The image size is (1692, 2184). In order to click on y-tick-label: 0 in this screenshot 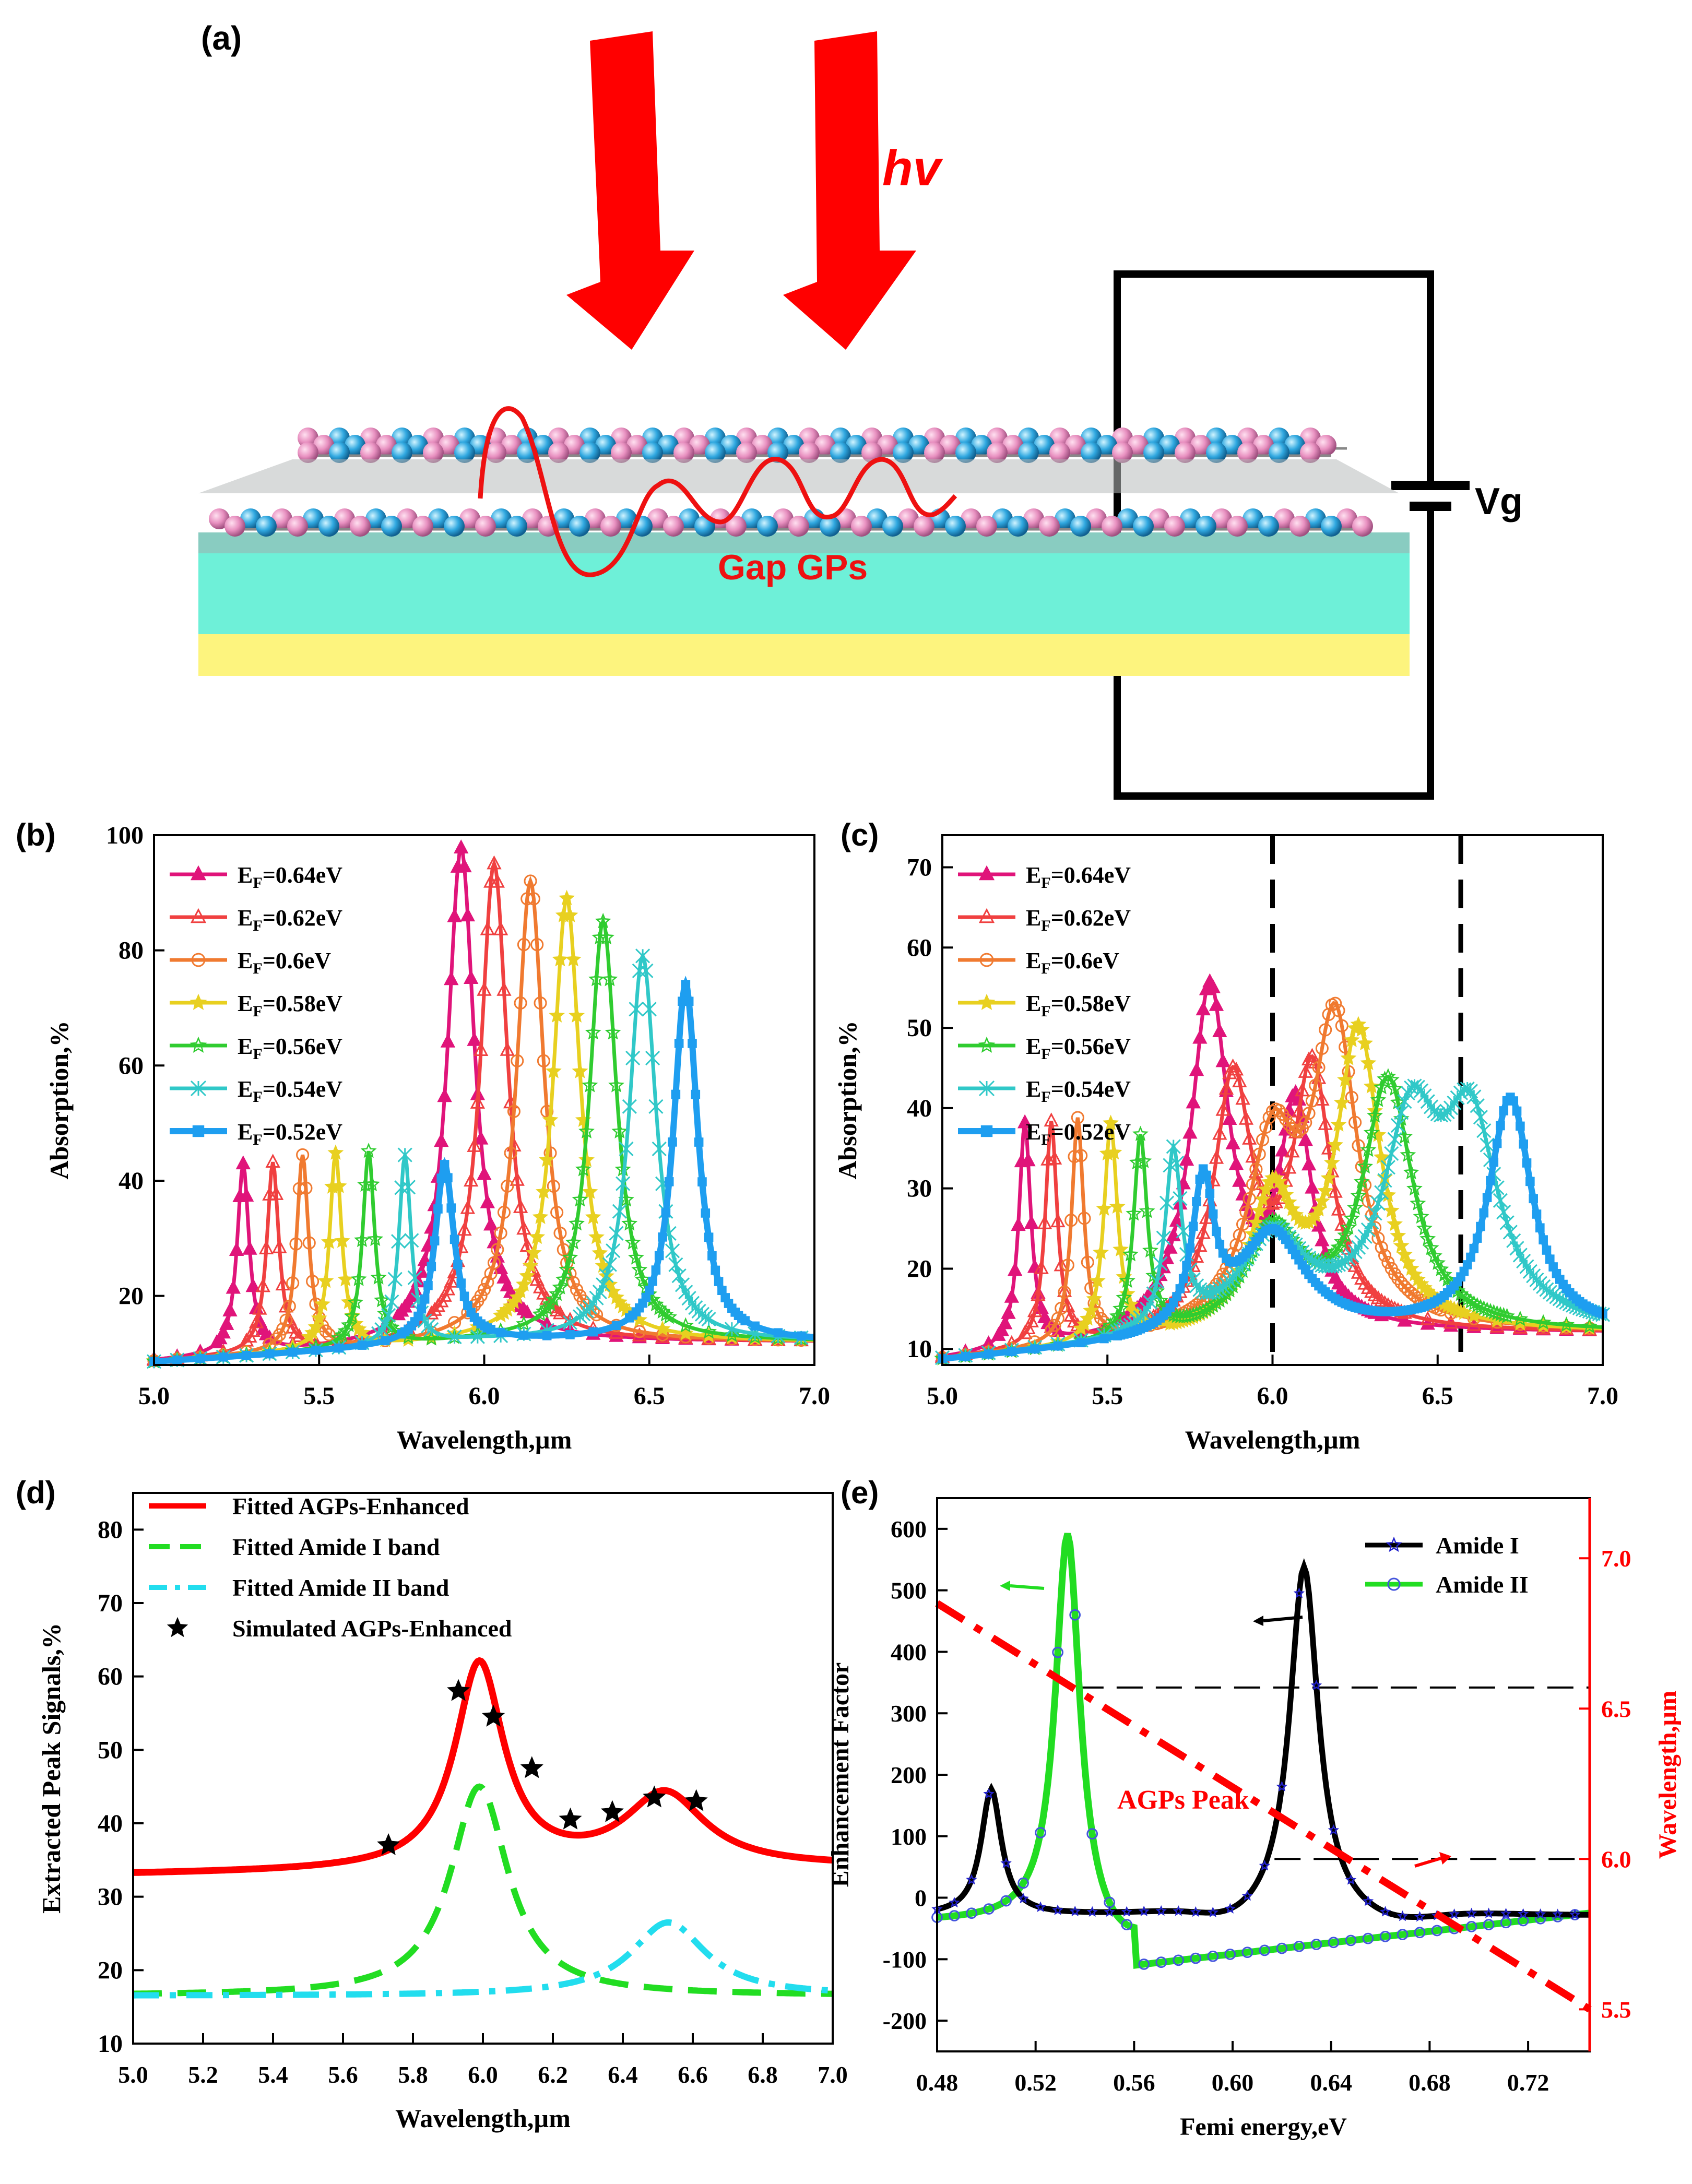, I will do `click(921, 1899)`.